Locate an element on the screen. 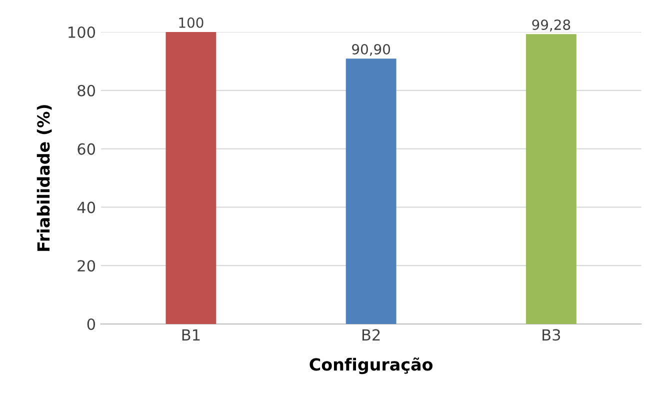 This screenshot has width=651, height=400. y-tick-label: 20 is located at coordinates (87, 266).